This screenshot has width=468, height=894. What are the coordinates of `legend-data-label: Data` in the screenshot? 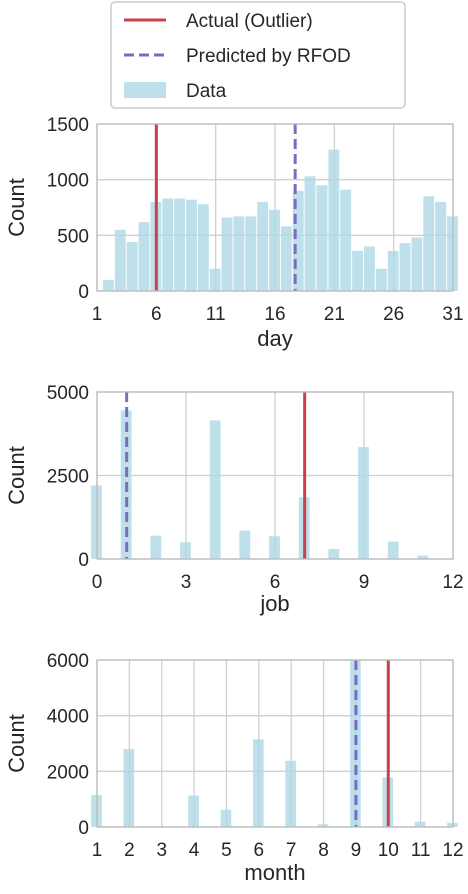 It's located at (206, 91).